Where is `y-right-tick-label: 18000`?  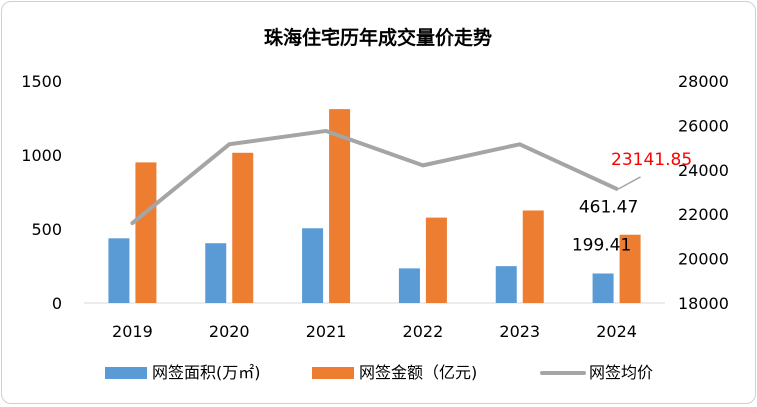
y-right-tick-label: 18000 is located at coordinates (703, 303).